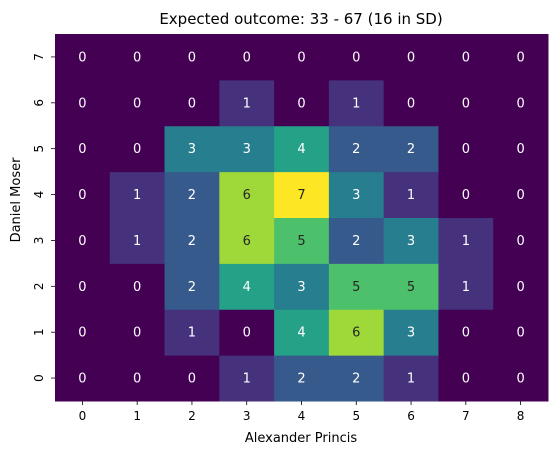 Image resolution: width=559 pixels, height=455 pixels. I want to click on x-tick-label: 5, so click(356, 416).